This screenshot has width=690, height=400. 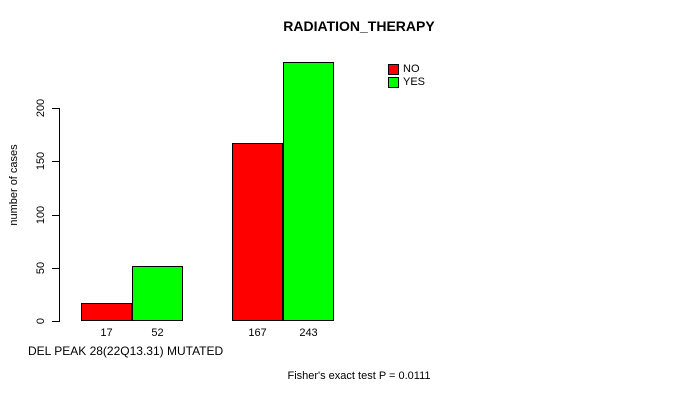 I want to click on y-tick-label: 150, so click(x=41, y=161).